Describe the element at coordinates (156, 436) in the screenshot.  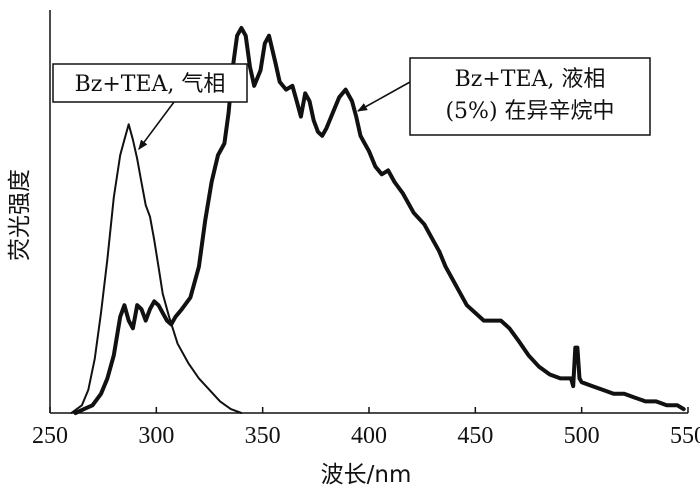
I see `x-tick-label: 300` at that location.